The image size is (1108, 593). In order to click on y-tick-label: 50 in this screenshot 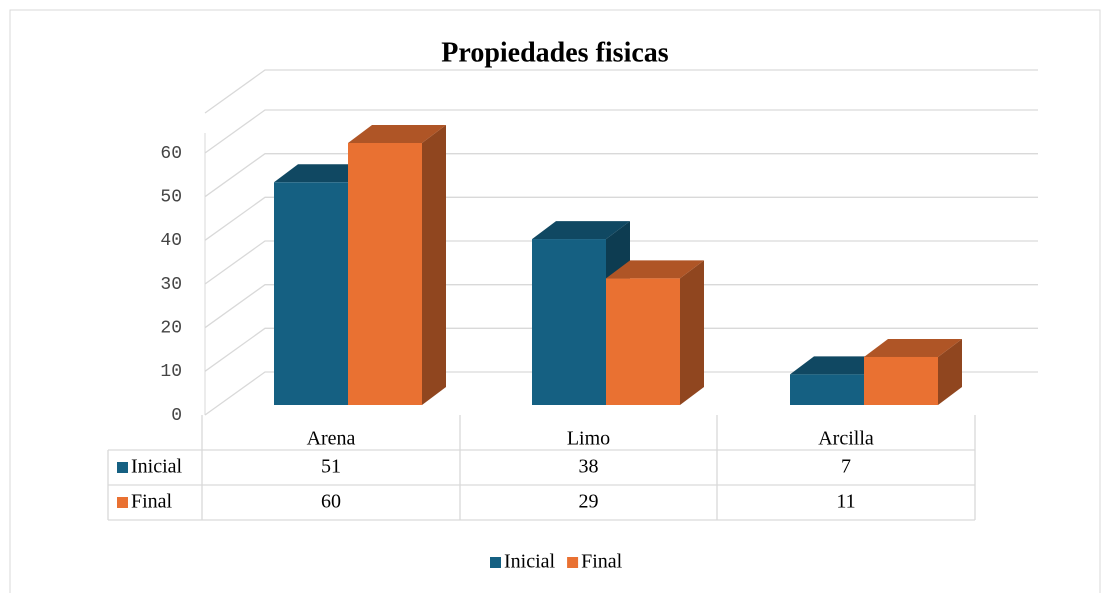, I will do `click(171, 197)`.